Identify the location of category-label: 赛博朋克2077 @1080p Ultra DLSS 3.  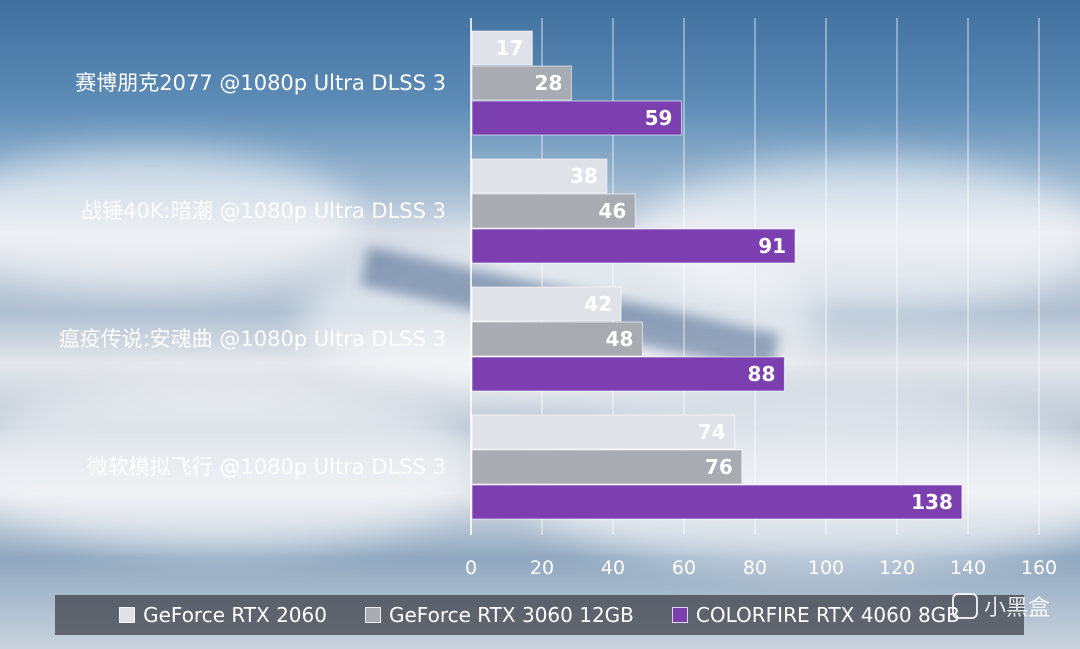
(260, 83).